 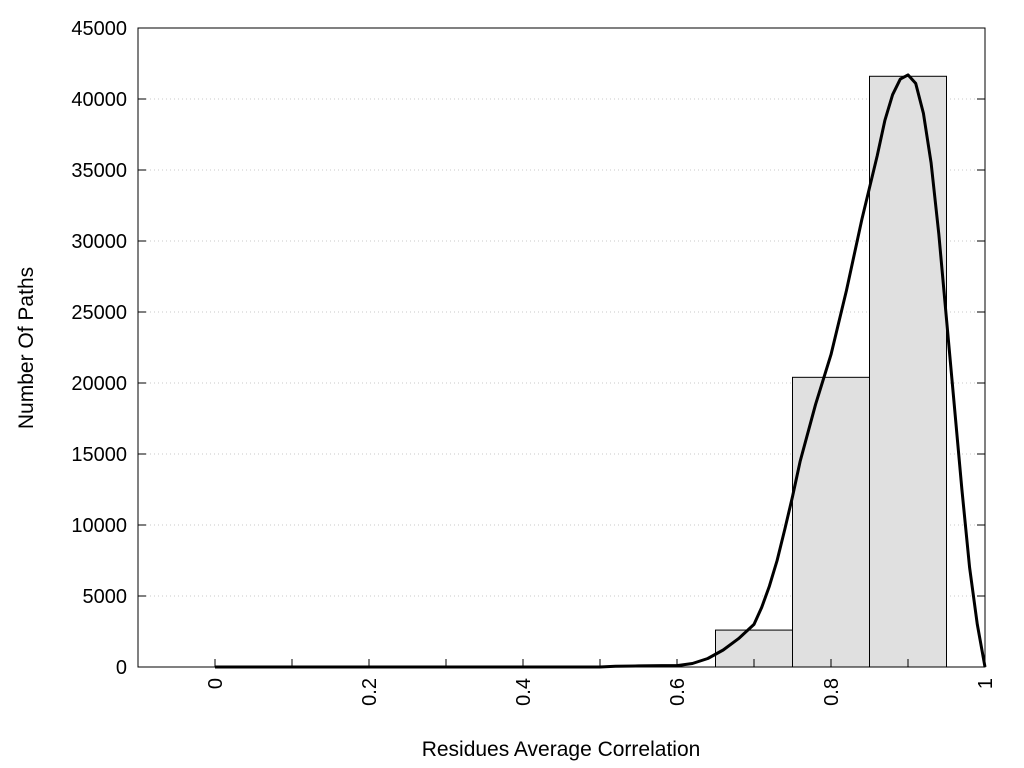 What do you see at coordinates (99, 171) in the screenshot?
I see `y-tick-label: 35000` at bounding box center [99, 171].